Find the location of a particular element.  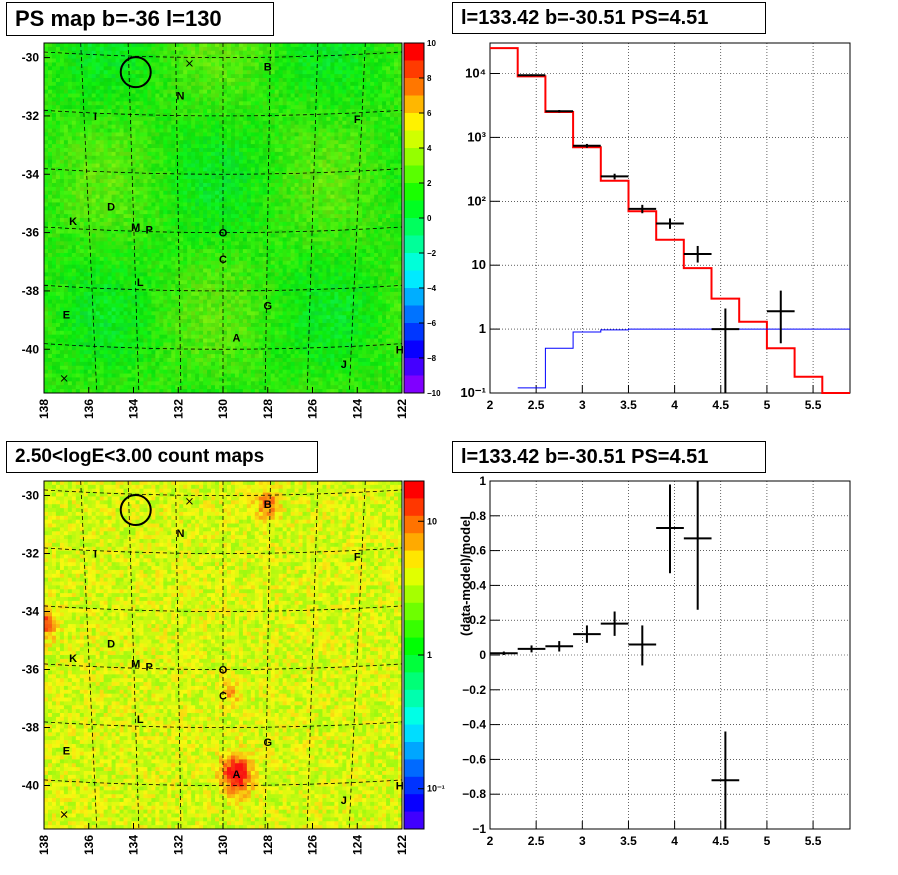

source-label: H is located at coordinates (400, 350).